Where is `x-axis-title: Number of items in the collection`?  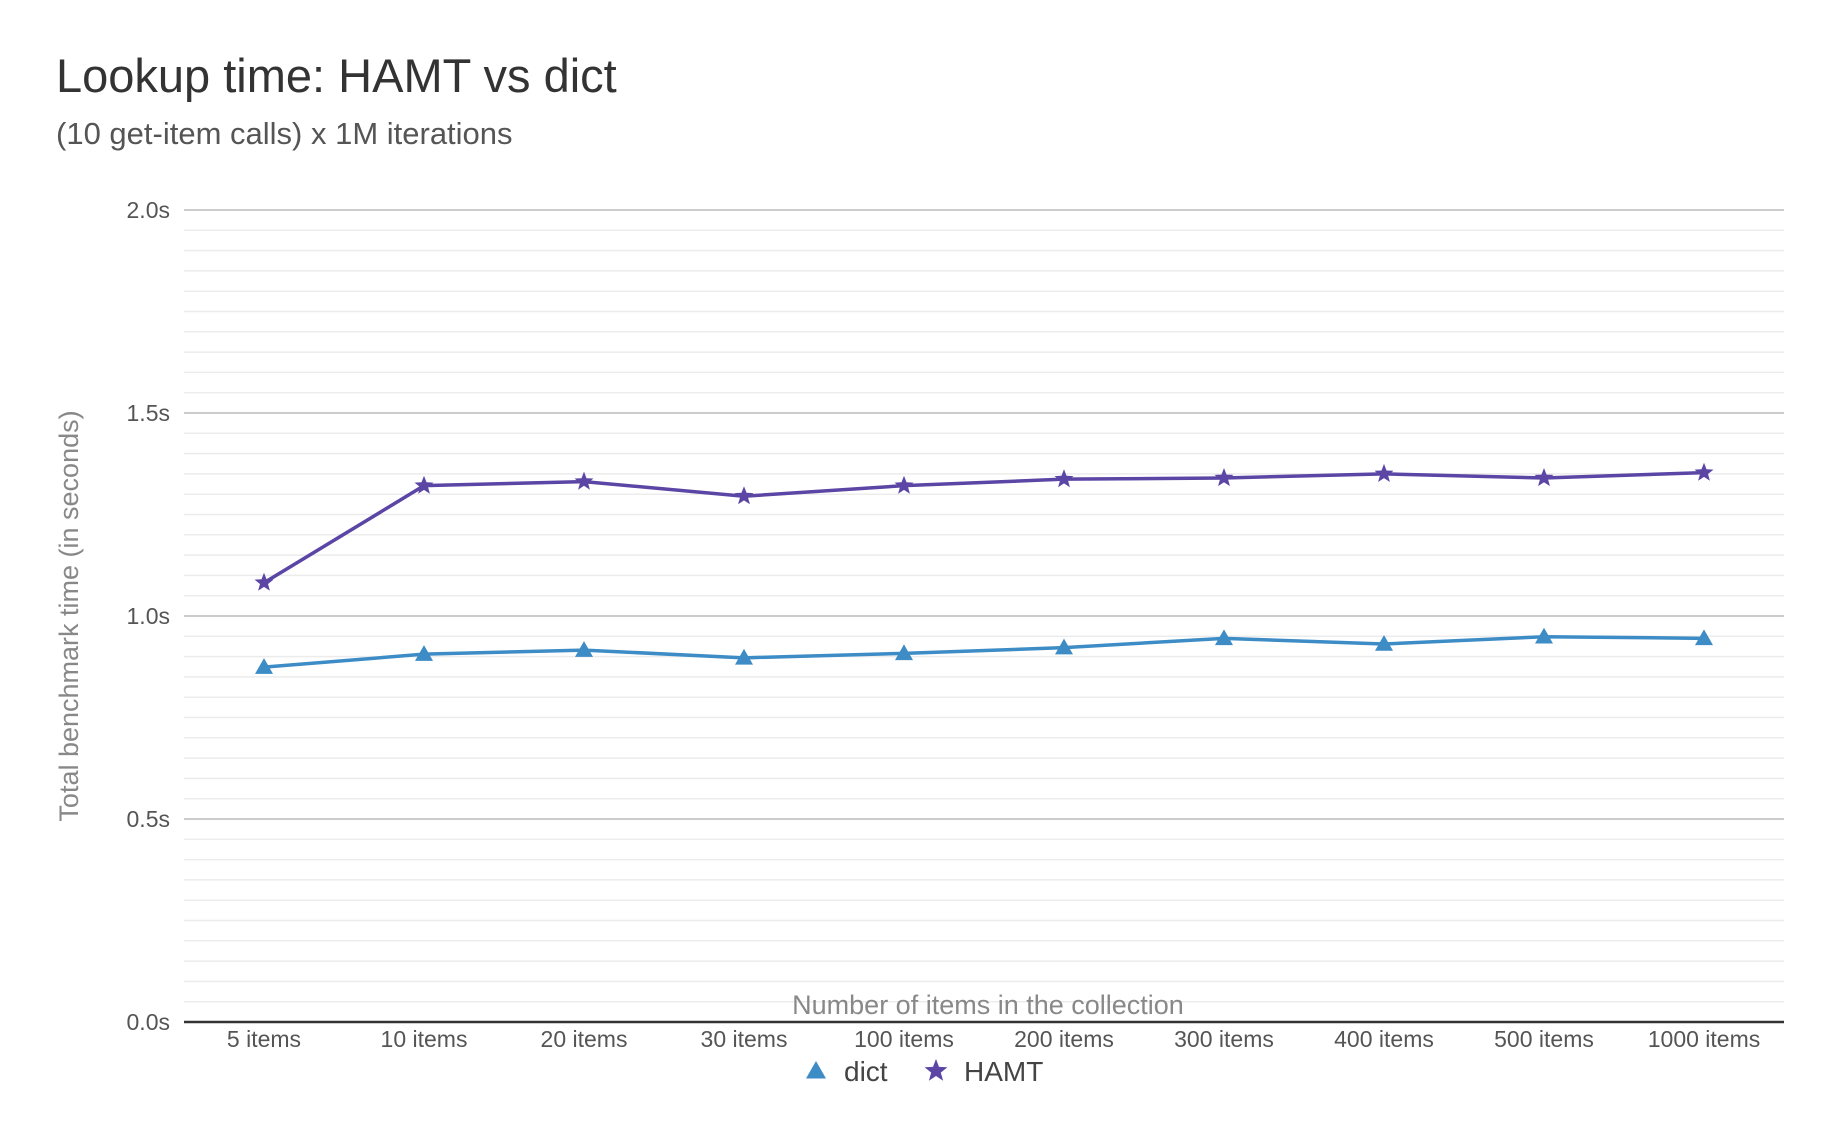 x-axis-title: Number of items in the collection is located at coordinates (988, 1005).